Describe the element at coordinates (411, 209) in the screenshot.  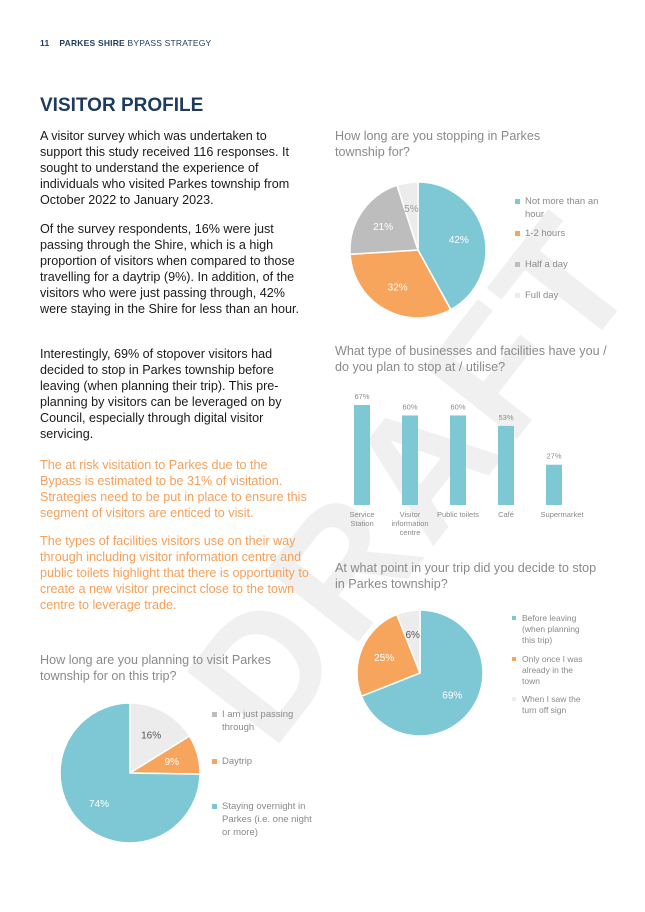
I see `chart1-label-3: 5%` at that location.